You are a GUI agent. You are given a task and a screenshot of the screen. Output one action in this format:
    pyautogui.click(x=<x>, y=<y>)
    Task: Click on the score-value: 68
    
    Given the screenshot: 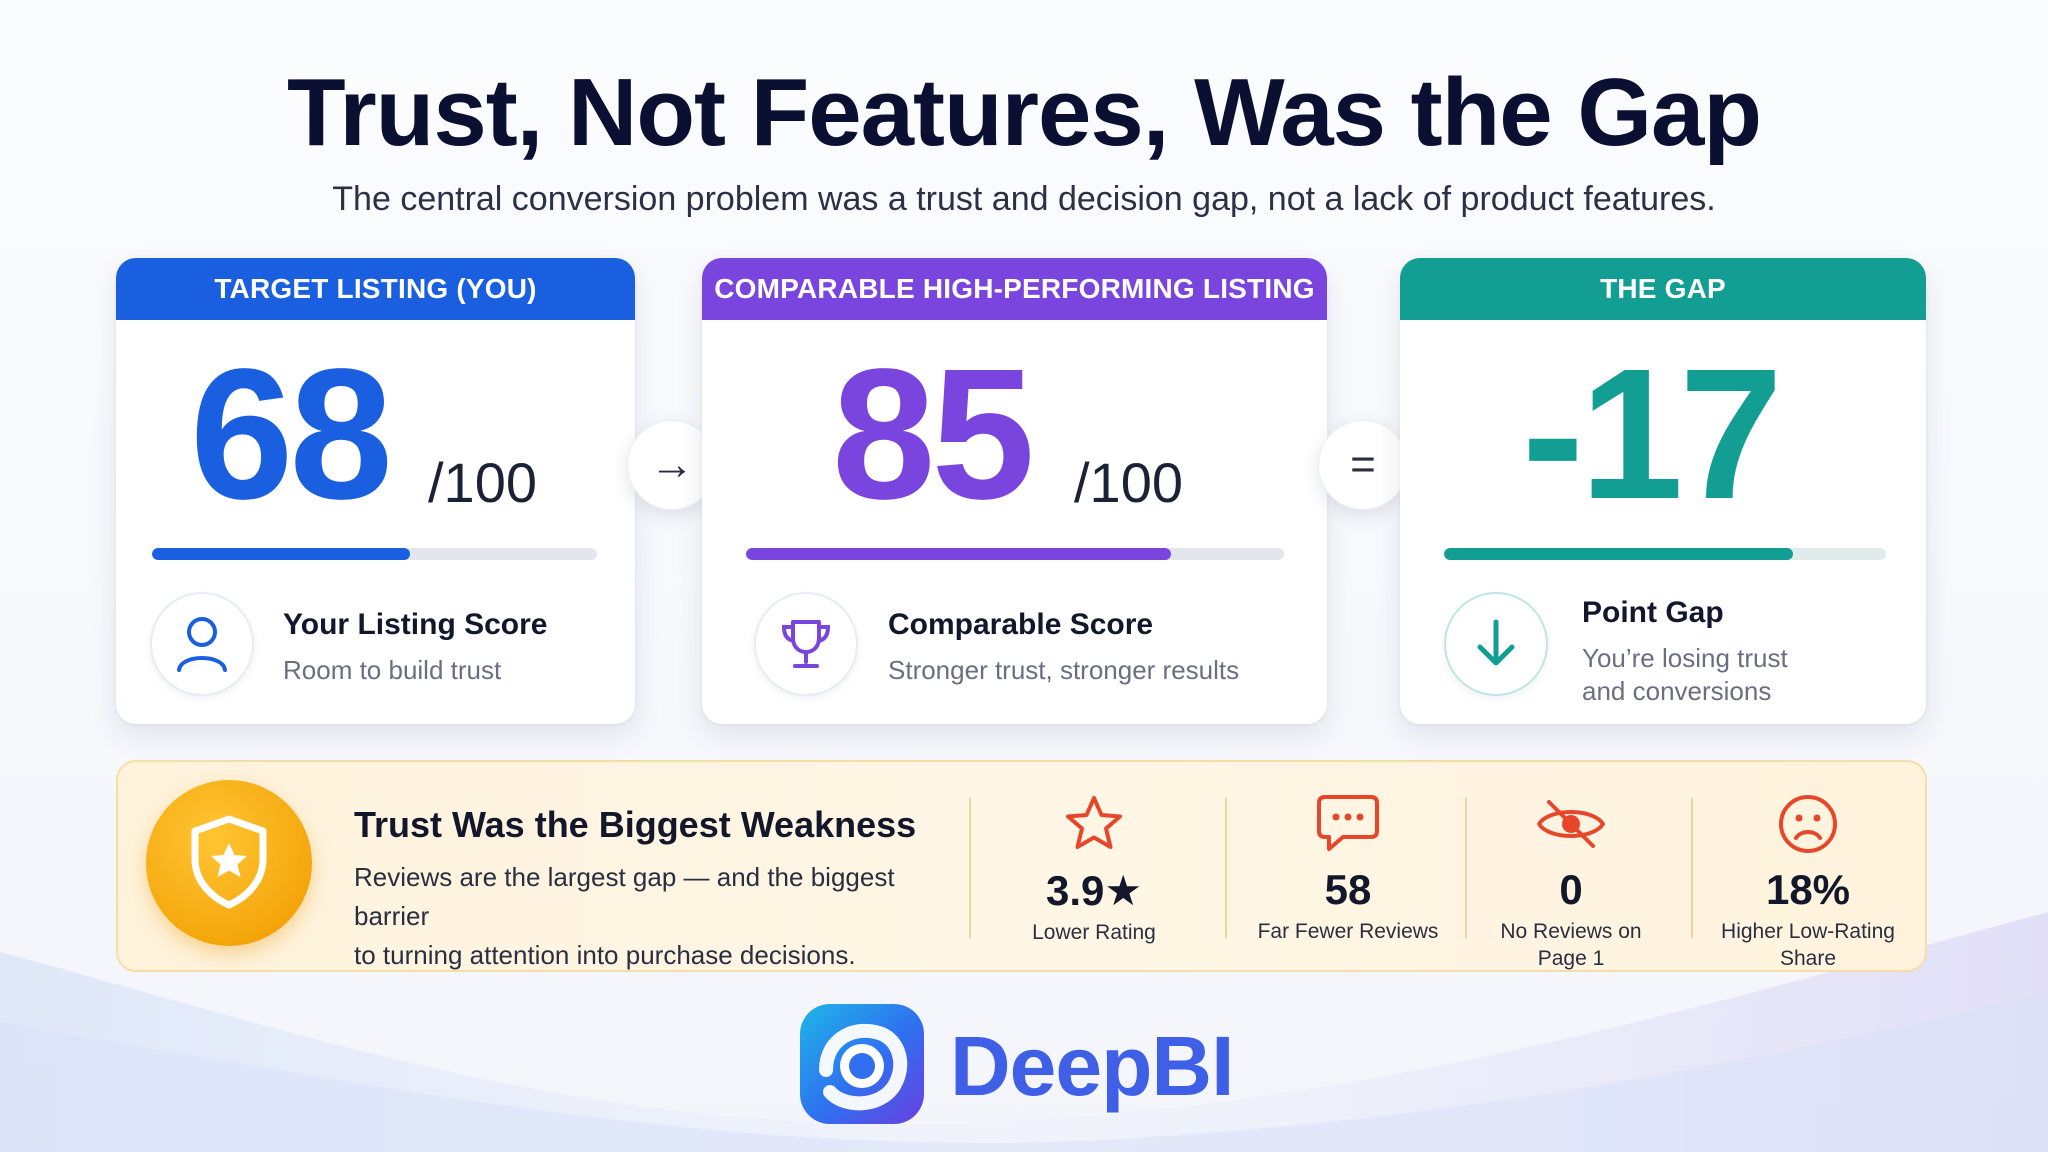 What is the action you would take?
    pyautogui.click(x=291, y=434)
    